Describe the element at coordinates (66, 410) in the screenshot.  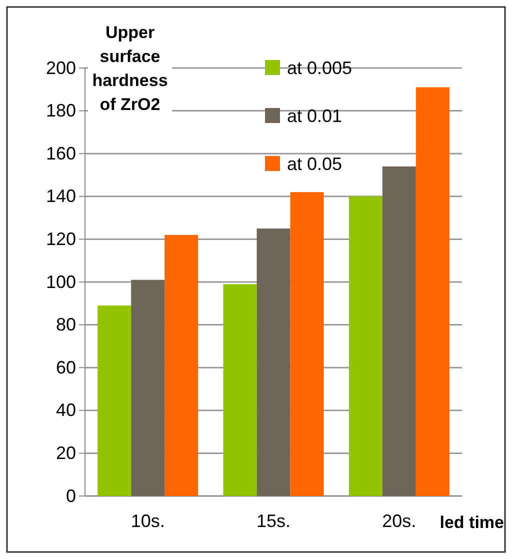
I see `y-tick-label: 40` at that location.